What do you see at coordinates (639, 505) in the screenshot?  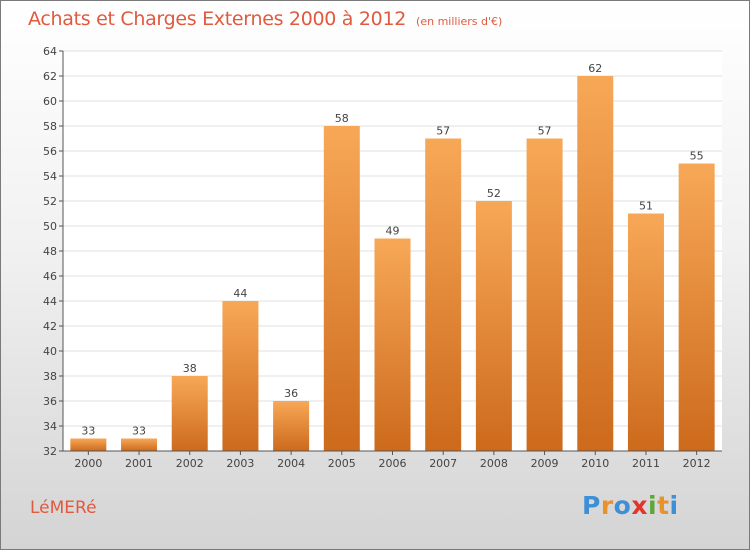 I see `logo-letter: x` at bounding box center [639, 505].